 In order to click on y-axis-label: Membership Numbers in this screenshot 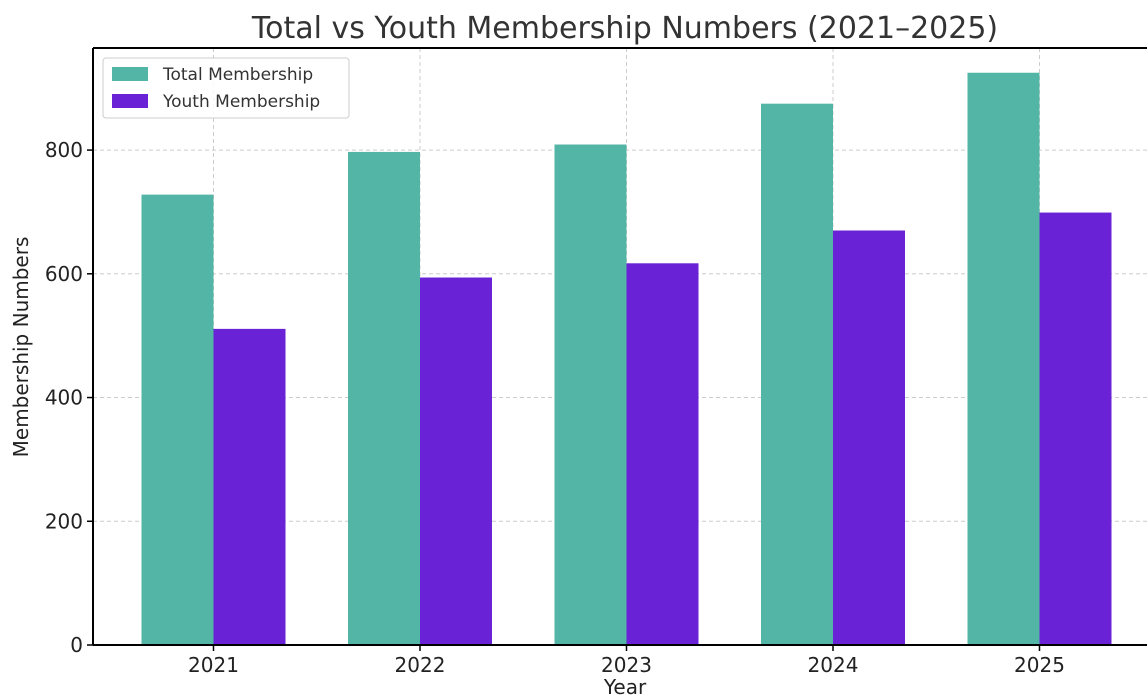, I will do `click(21, 347)`.